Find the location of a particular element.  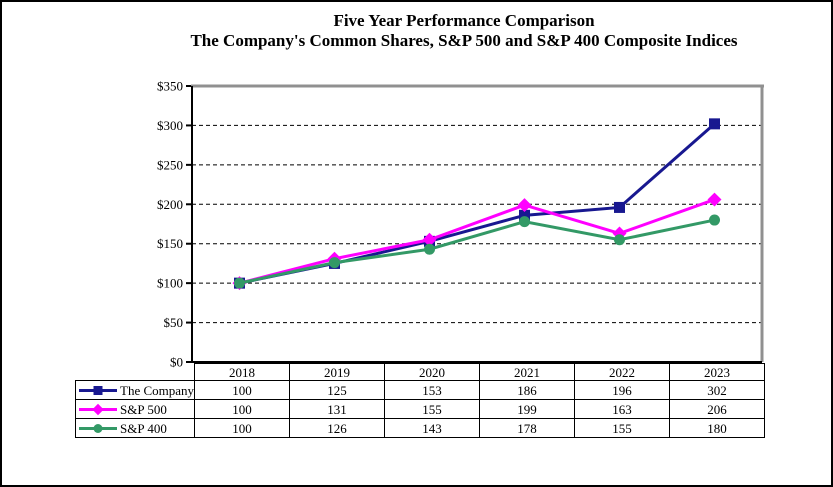

year-header-cell: 2020 is located at coordinates (432, 372).